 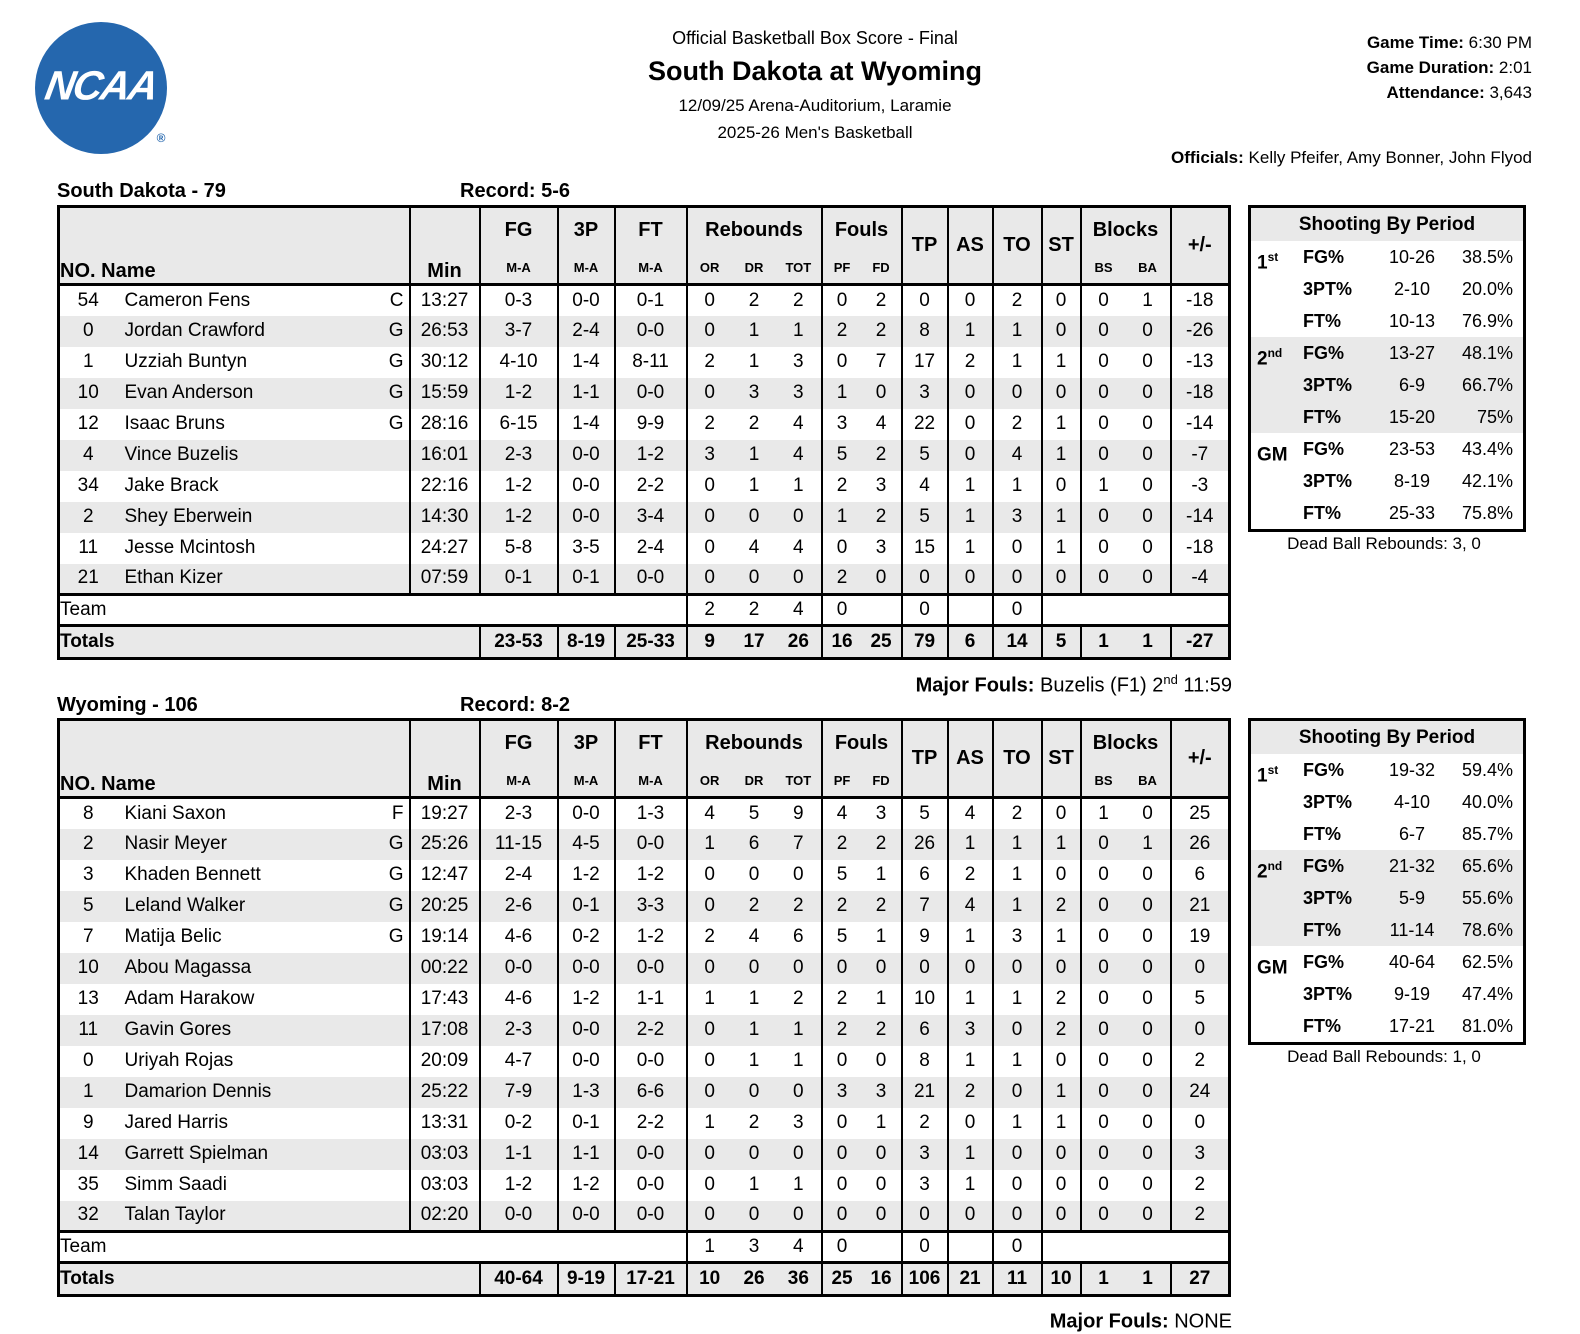 What do you see at coordinates (1411, 898) in the screenshot?
I see `shooting-made-attempted: 5-9` at bounding box center [1411, 898].